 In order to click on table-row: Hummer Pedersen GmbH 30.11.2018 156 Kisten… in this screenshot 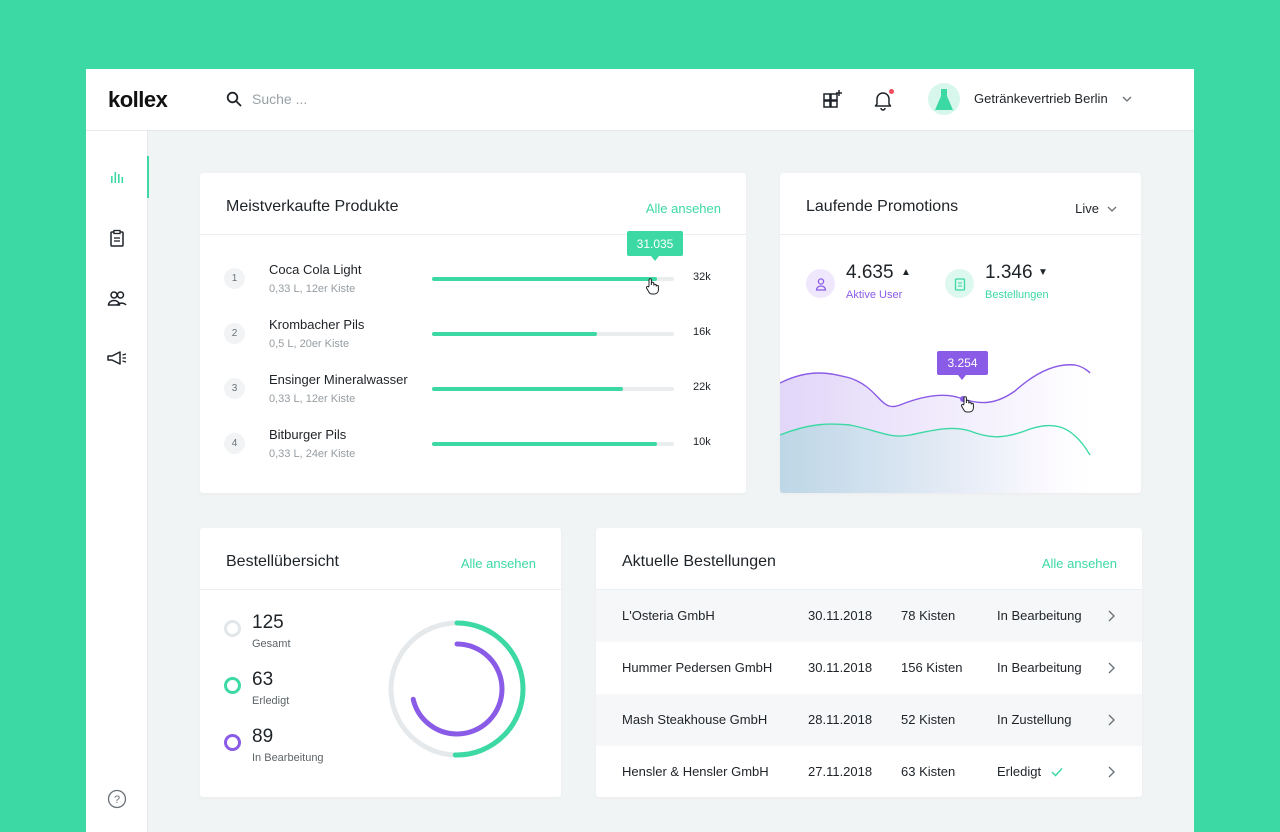, I will do `click(869, 668)`.